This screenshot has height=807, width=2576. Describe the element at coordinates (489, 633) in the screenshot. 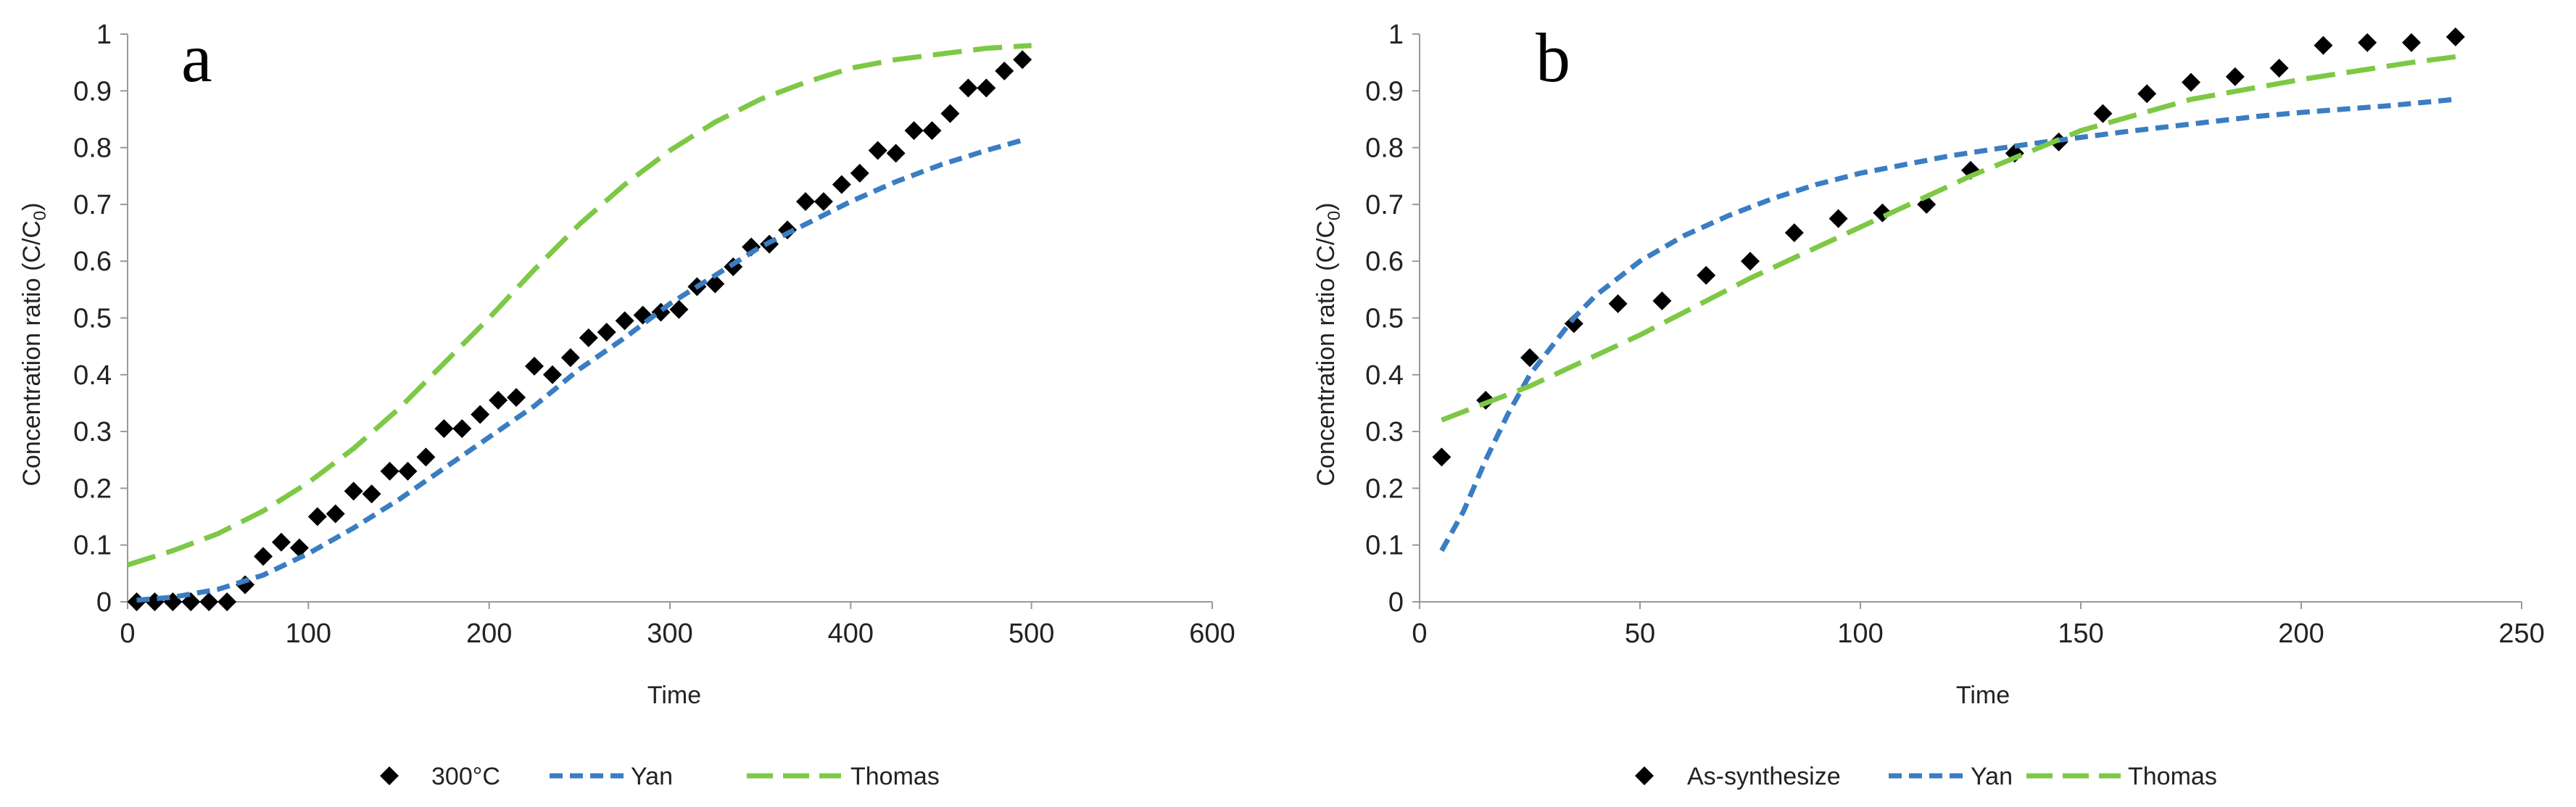

I see `chart-a-x-tick-label: 200` at that location.